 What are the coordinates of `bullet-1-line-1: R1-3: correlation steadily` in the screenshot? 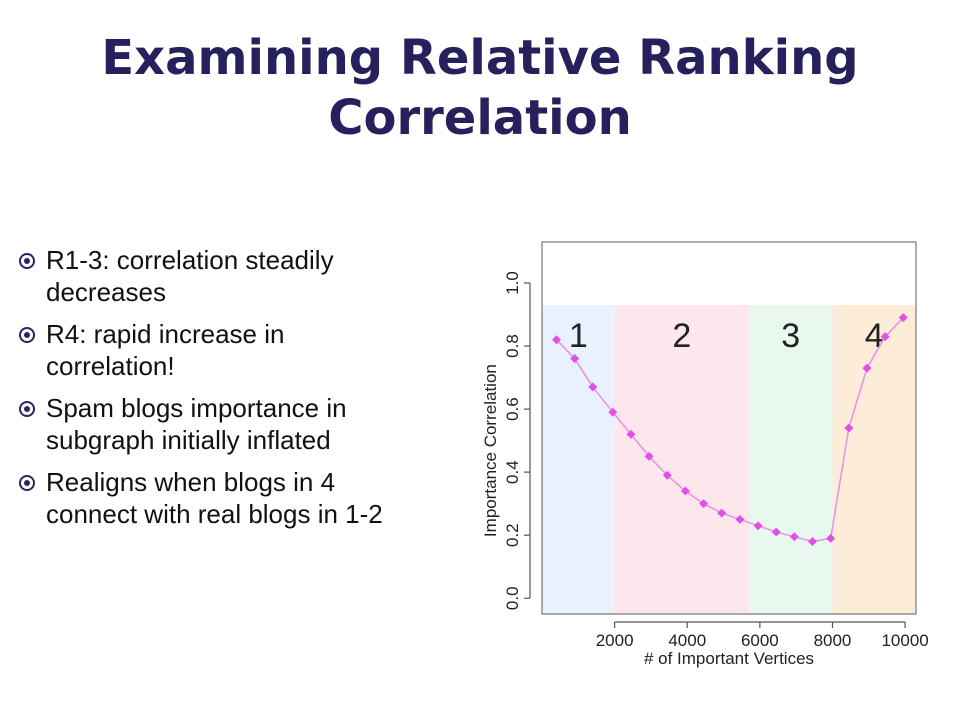 It's located at (190, 260).